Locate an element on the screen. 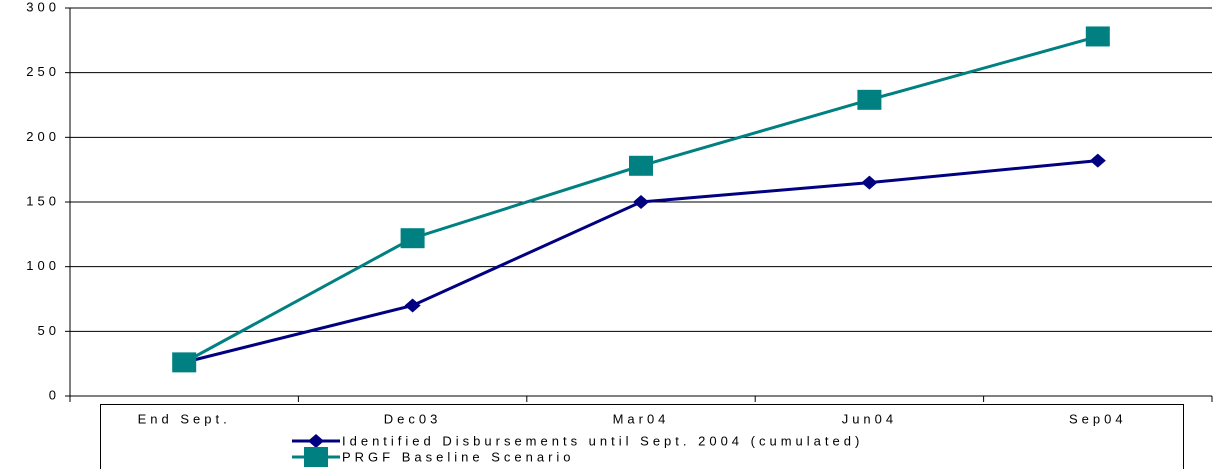  y-tick-label: 250 is located at coordinates (43, 71).